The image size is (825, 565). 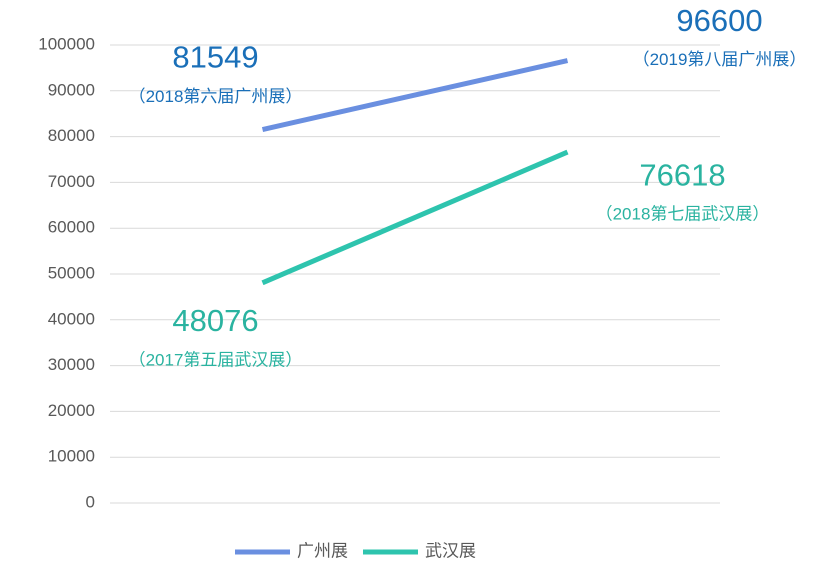 What do you see at coordinates (71, 135) in the screenshot?
I see `y-tick-label: 80000` at bounding box center [71, 135].